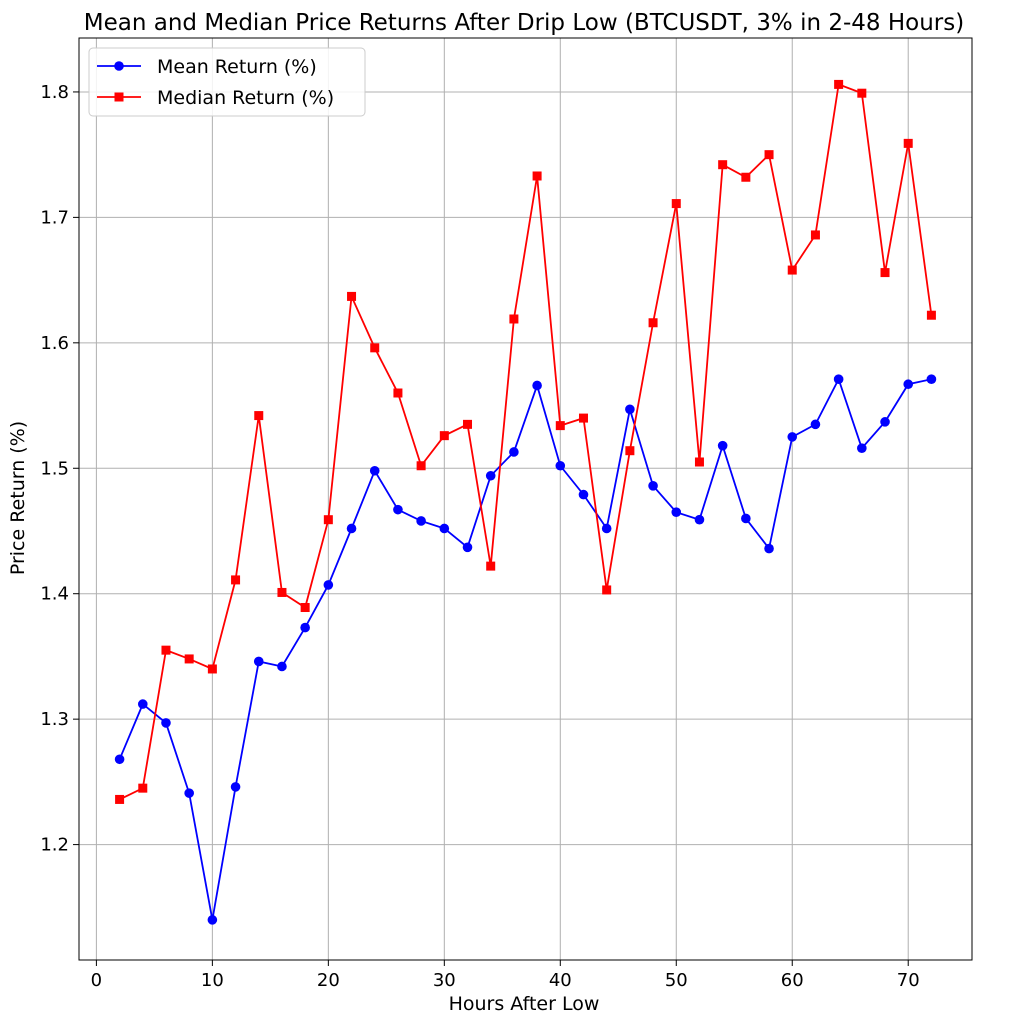 The image size is (1024, 1024). I want to click on x-axis-title: Hours After Low, so click(524, 1004).